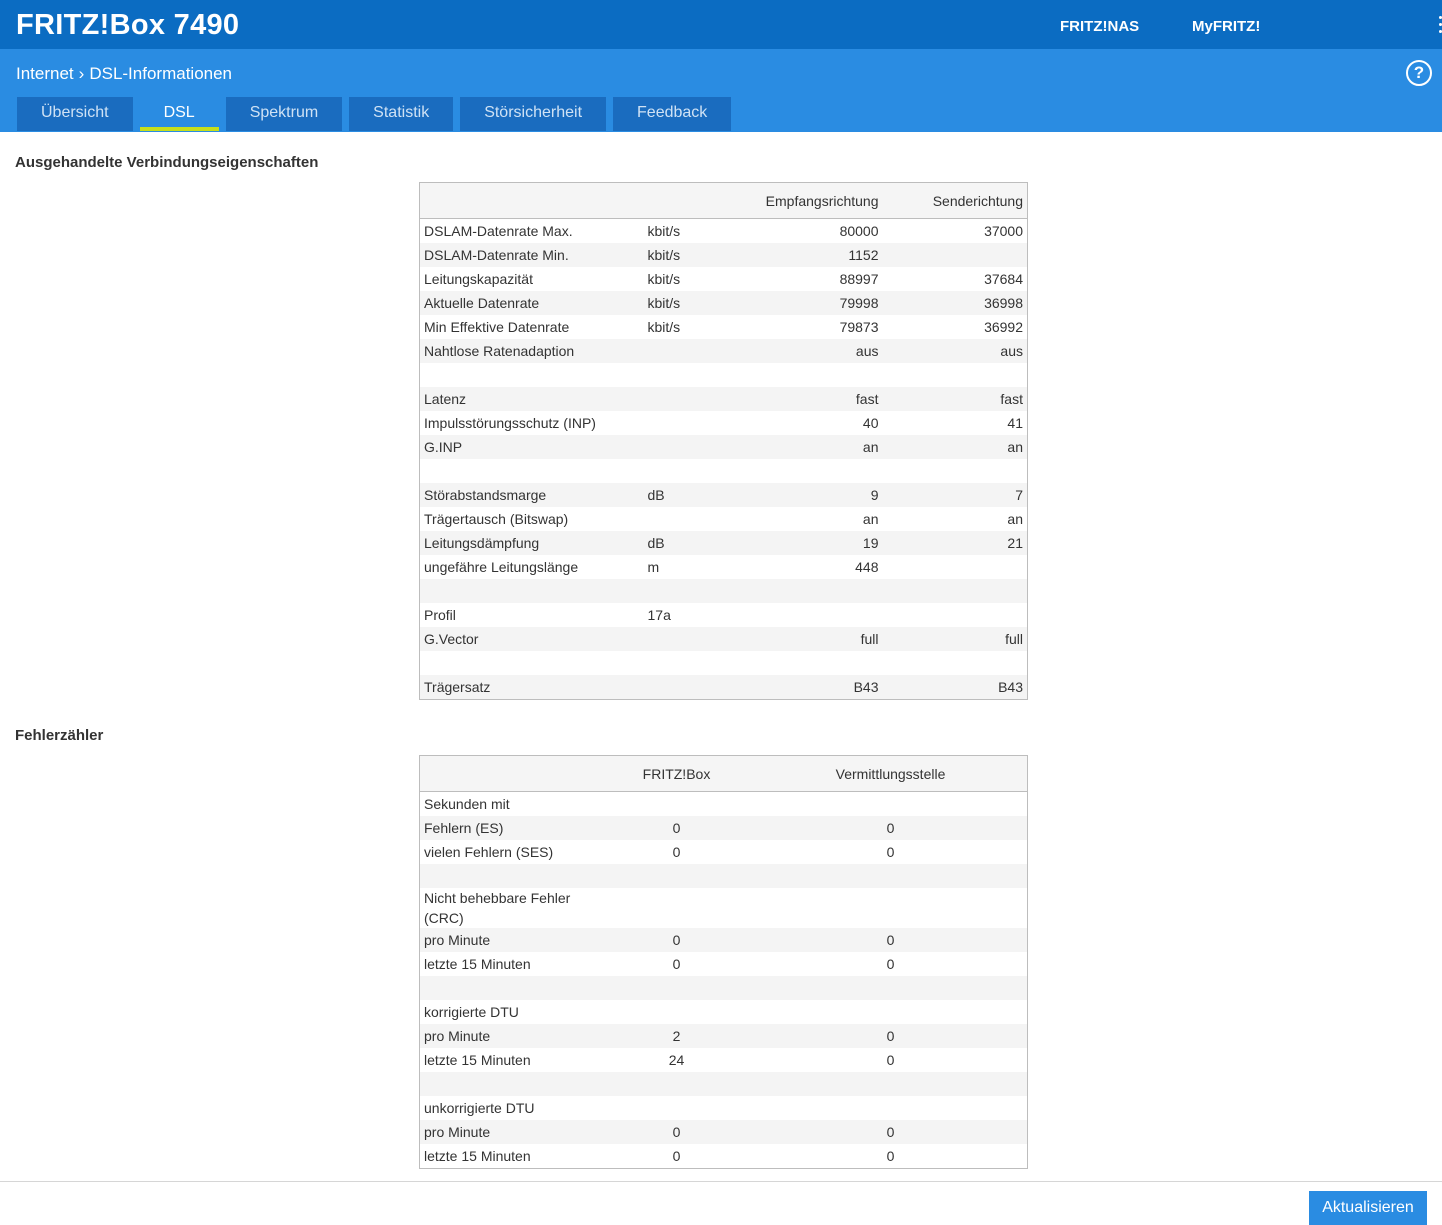 This screenshot has height=1225, width=1442. I want to click on row-value: 79873, so click(859, 327).